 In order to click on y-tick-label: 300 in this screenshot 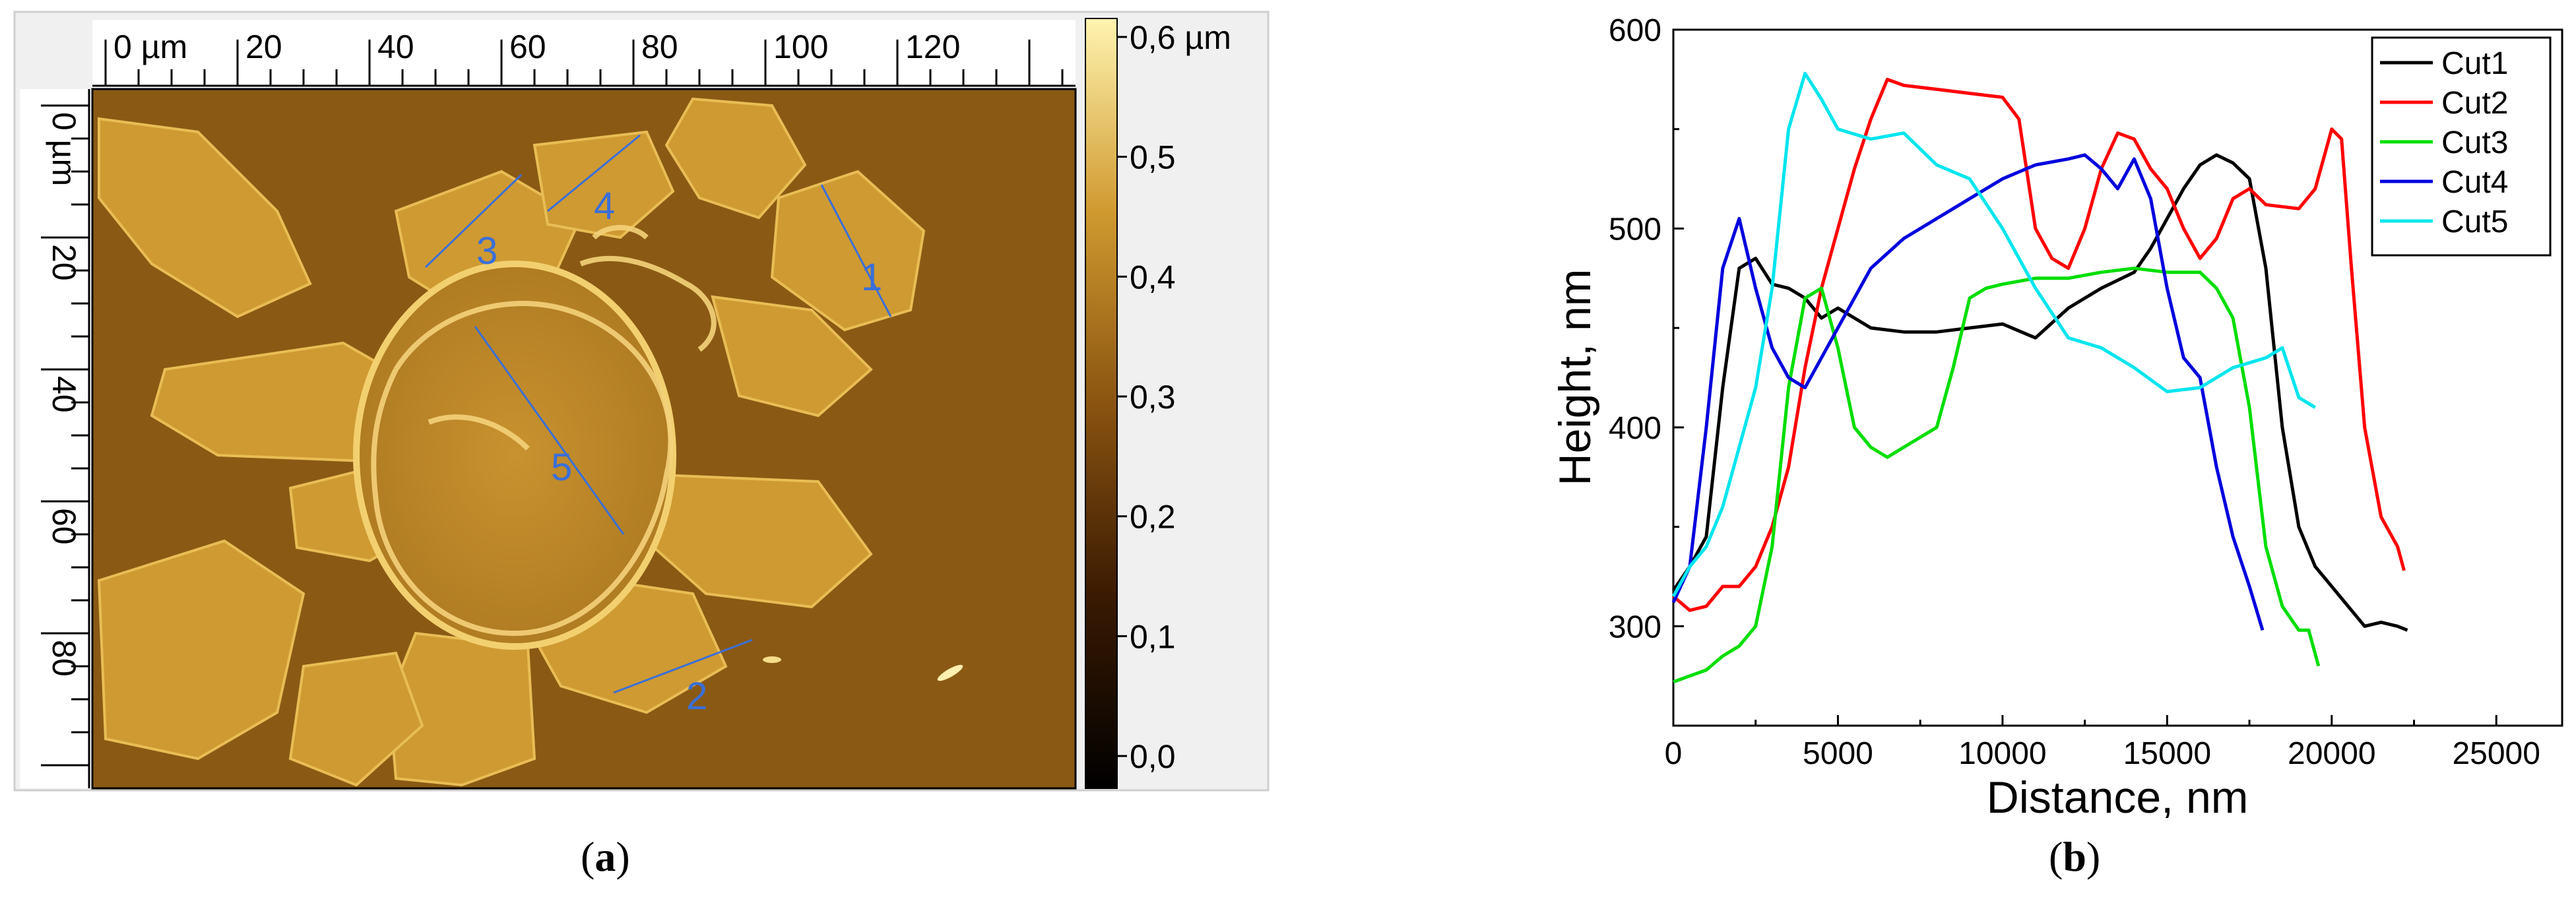, I will do `click(1635, 627)`.